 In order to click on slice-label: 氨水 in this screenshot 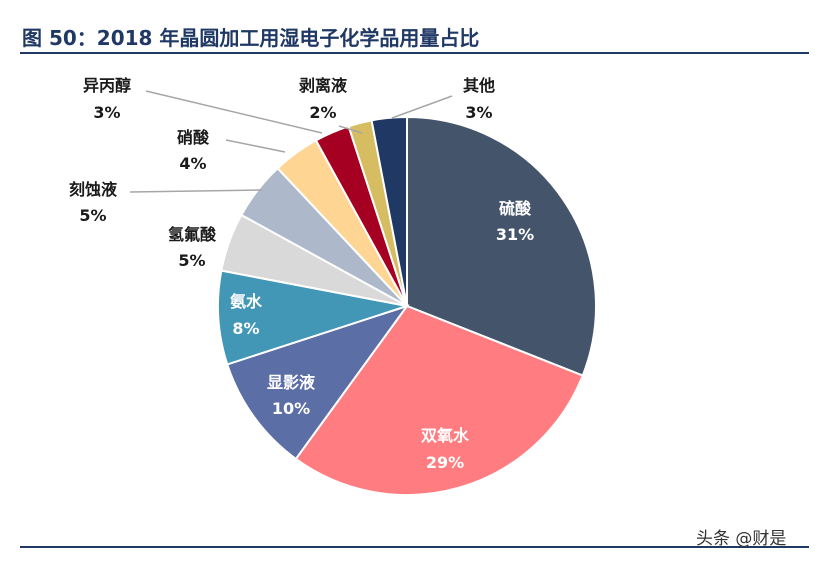, I will do `click(246, 301)`.